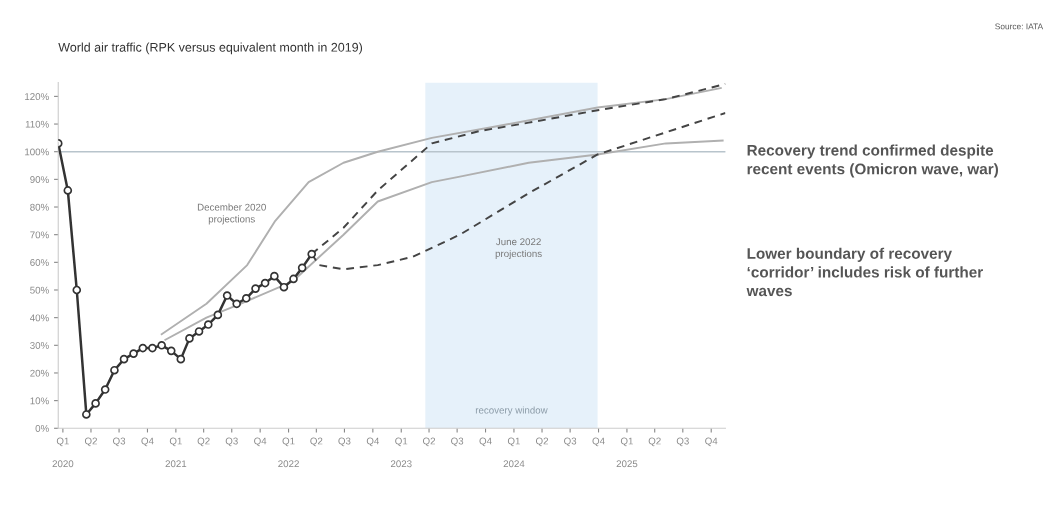 The width and height of the screenshot is (1059, 516). I want to click on y-tick-label: 120%, so click(37, 97).